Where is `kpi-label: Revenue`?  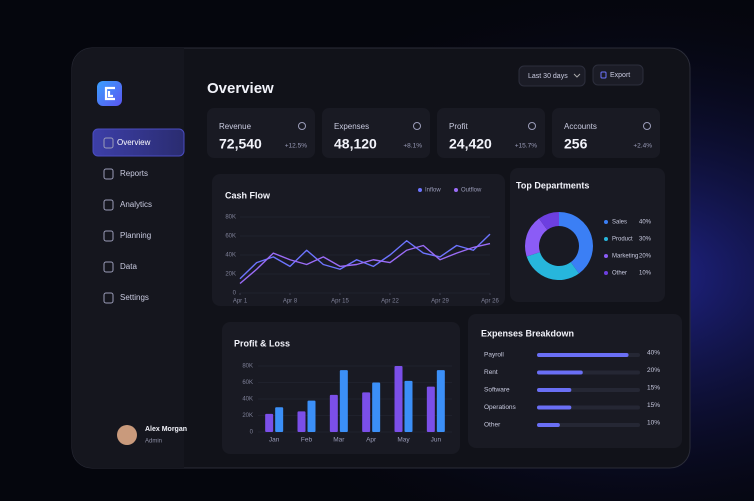 kpi-label: Revenue is located at coordinates (235, 126).